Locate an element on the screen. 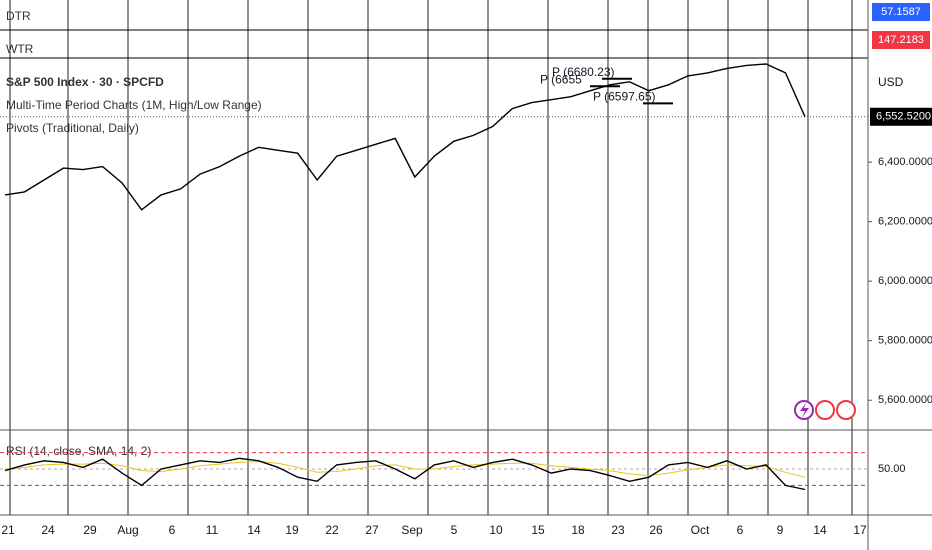 This screenshot has height=550, width=932. currency: USD is located at coordinates (891, 82).